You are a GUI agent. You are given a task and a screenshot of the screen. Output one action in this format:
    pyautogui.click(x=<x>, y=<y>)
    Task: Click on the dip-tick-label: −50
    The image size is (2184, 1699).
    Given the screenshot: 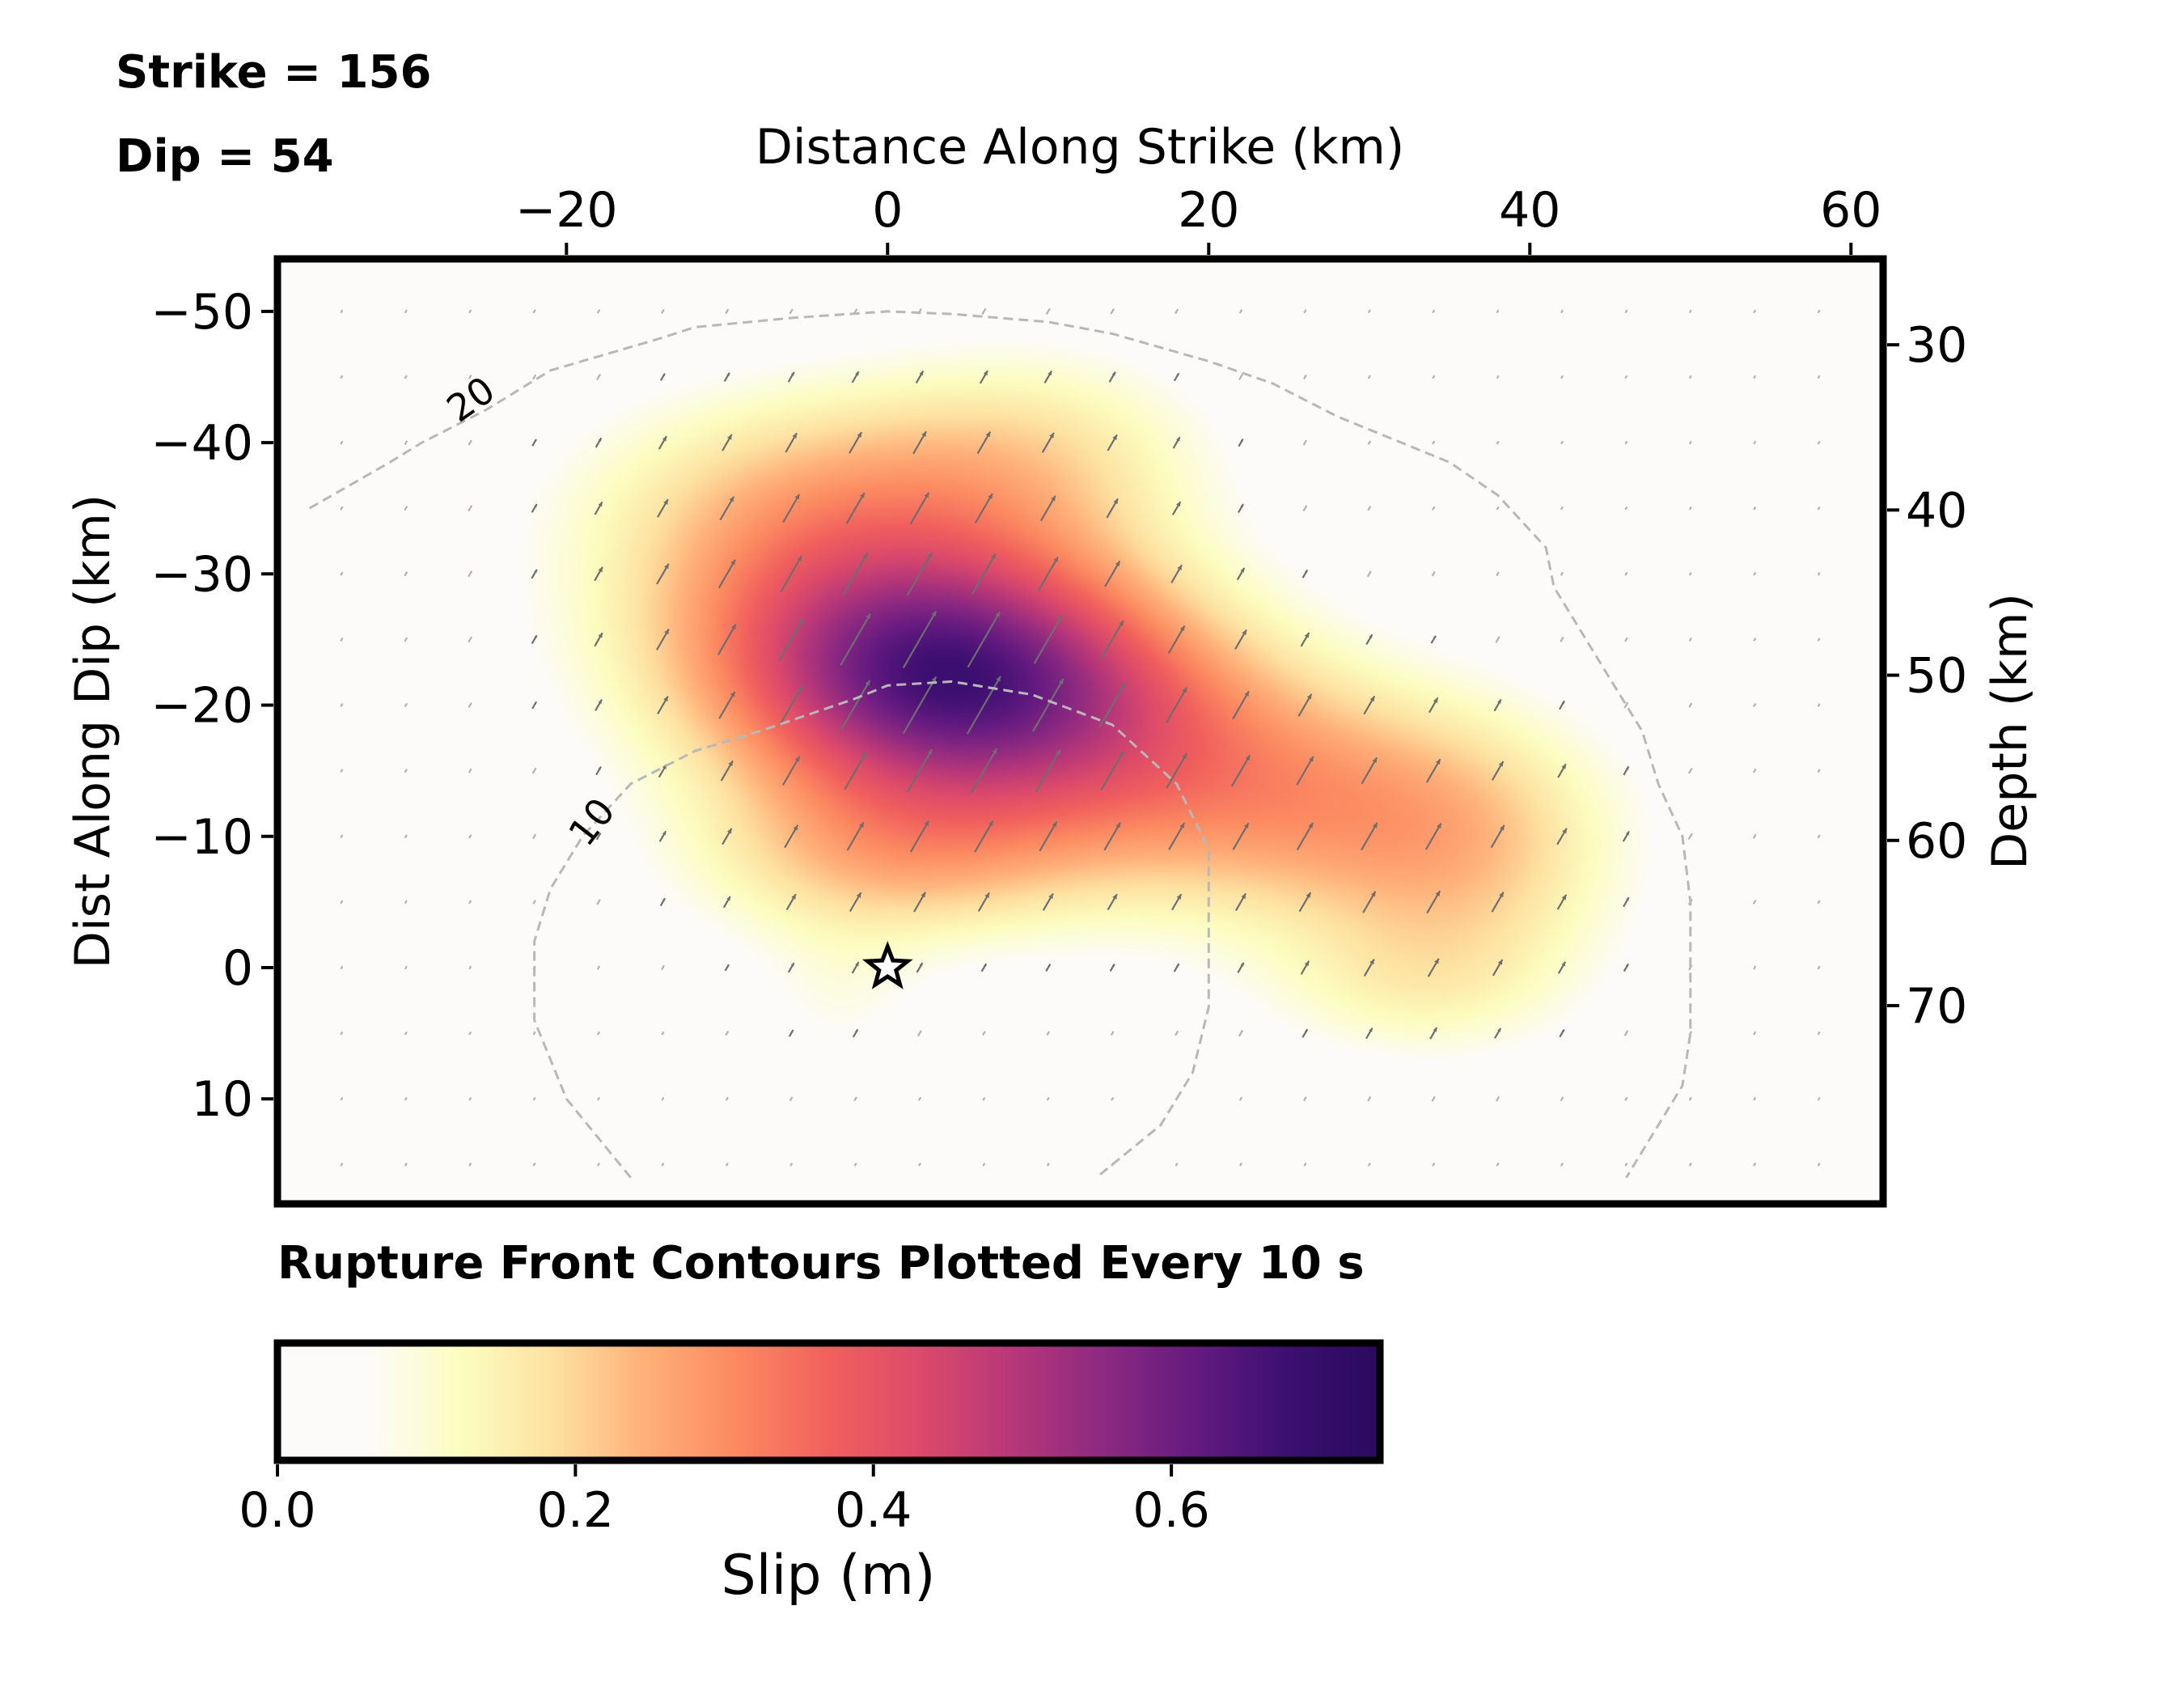 What is the action you would take?
    pyautogui.click(x=201, y=312)
    